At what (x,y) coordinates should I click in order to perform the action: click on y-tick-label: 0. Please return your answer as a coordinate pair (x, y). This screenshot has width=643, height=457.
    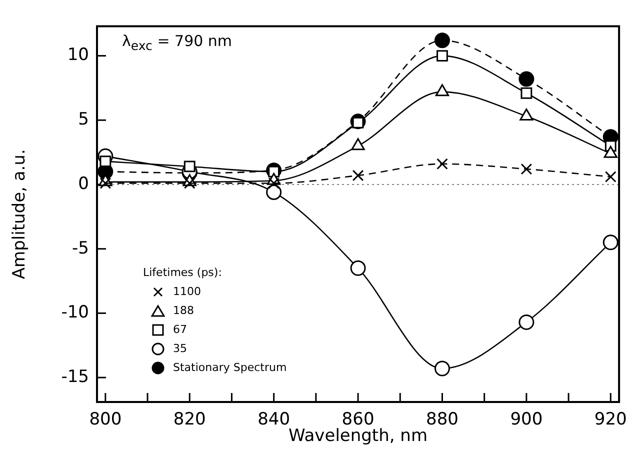
    Looking at the image, I should click on (83, 184).